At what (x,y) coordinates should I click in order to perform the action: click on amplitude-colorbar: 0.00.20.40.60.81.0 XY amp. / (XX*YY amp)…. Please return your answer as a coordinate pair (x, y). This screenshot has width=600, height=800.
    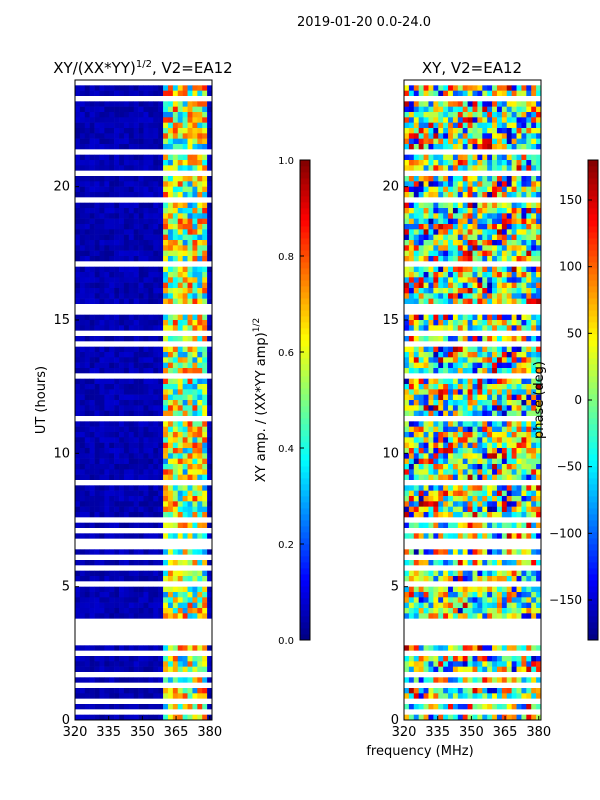
    Looking at the image, I should click on (281, 401).